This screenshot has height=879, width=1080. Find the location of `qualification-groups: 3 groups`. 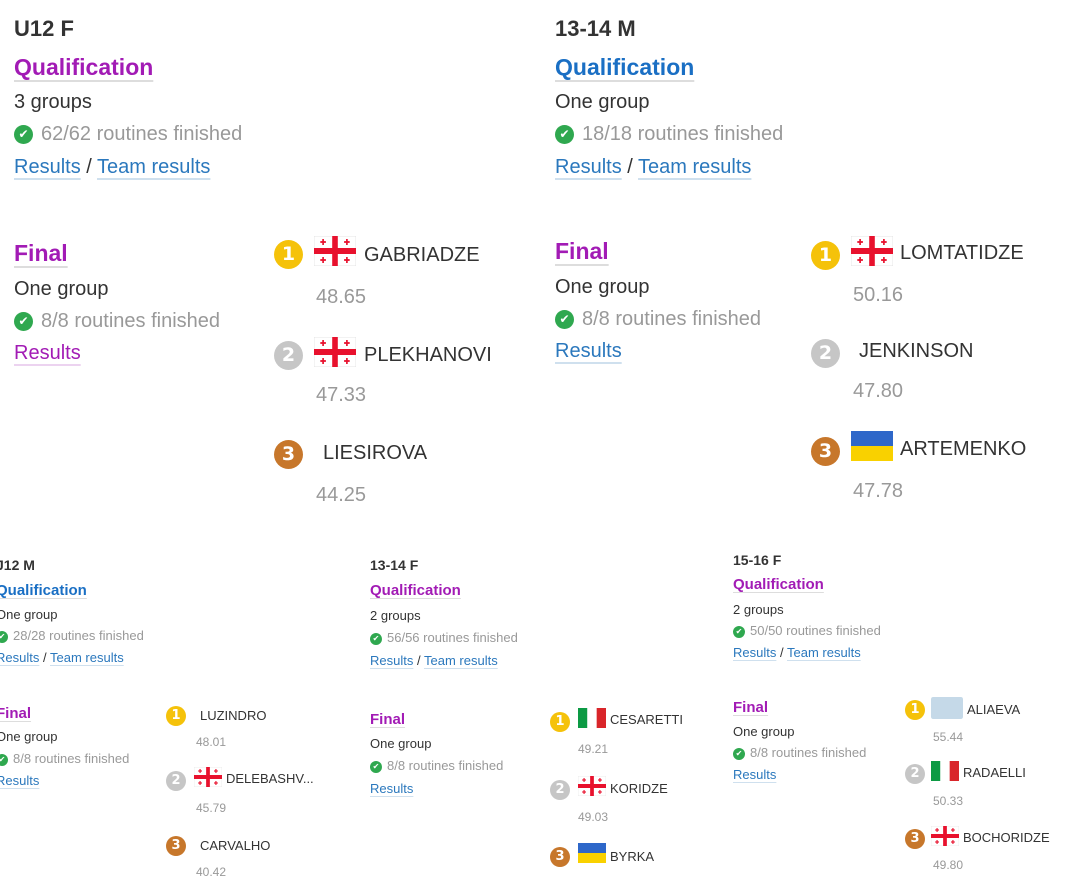

qualification-groups: 3 groups is located at coordinates (53, 102).